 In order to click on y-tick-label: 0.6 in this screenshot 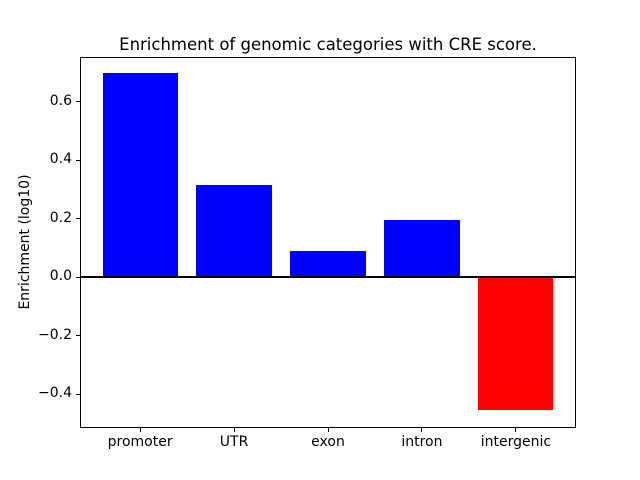, I will do `click(60, 100)`.